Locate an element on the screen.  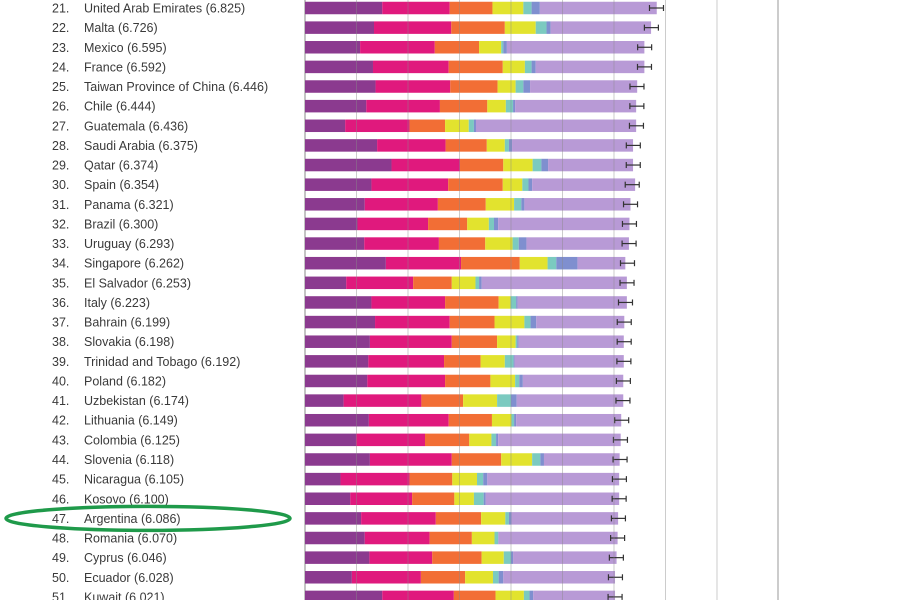
rank-label: 38. is located at coordinates (60, 342).